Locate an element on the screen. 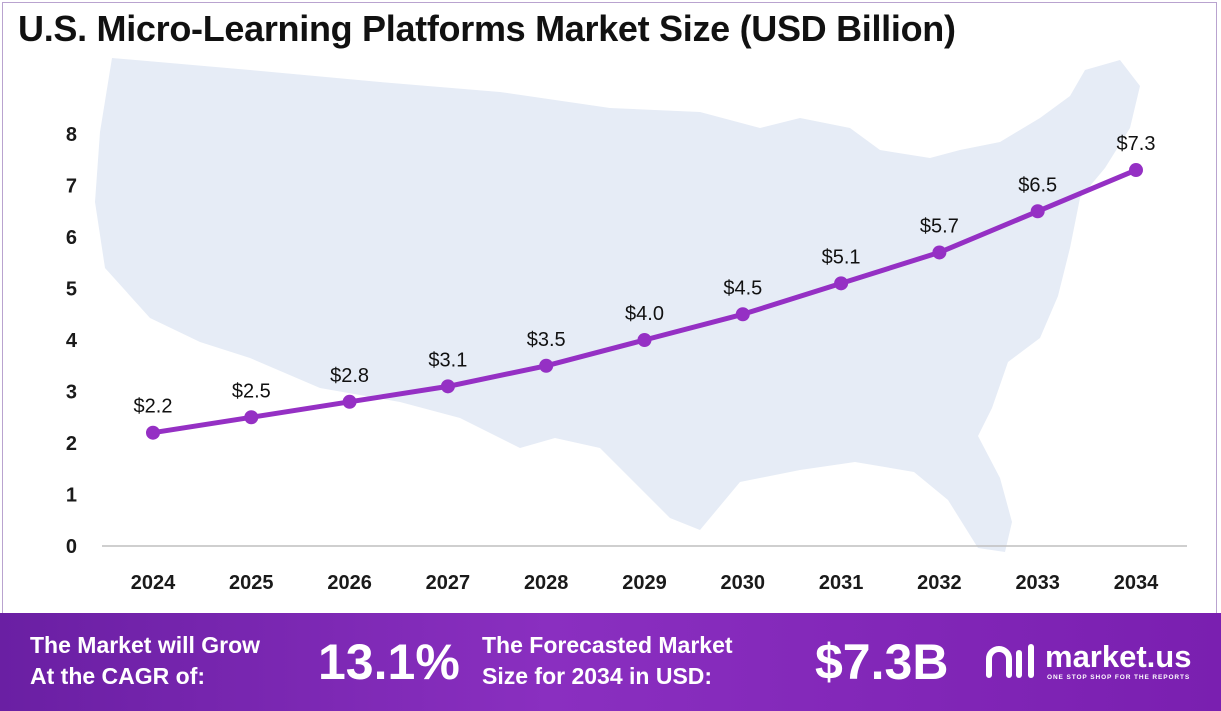 This screenshot has width=1221, height=711. cagr-caption-line1: The Market will Grow is located at coordinates (145, 645).